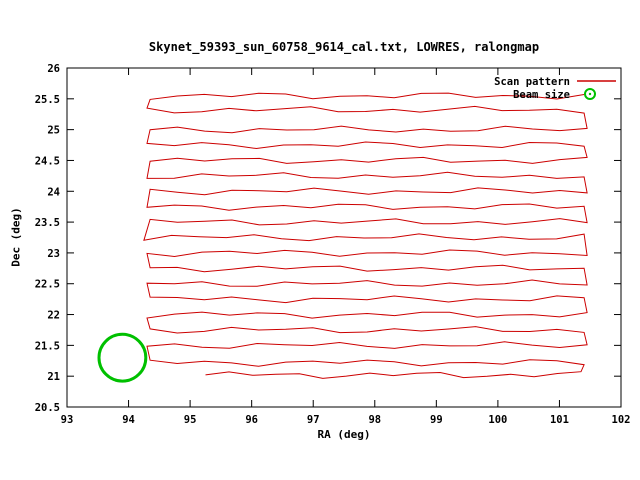 The width and height of the screenshot is (640, 480). Describe the element at coordinates (532, 82) in the screenshot. I see `legend-label-scan-pattern: Scan pattern` at that location.